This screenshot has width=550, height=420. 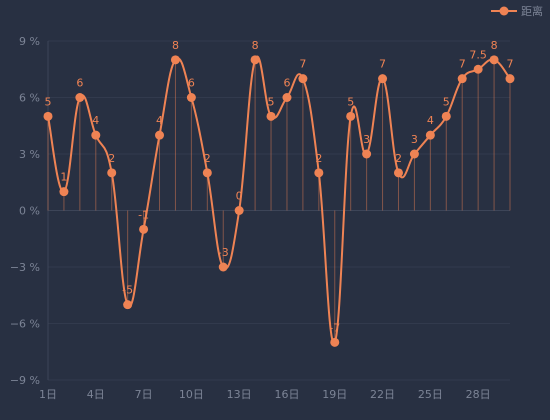 What do you see at coordinates (29, 41) in the screenshot?
I see `y-tick-label: 9 %` at bounding box center [29, 41].